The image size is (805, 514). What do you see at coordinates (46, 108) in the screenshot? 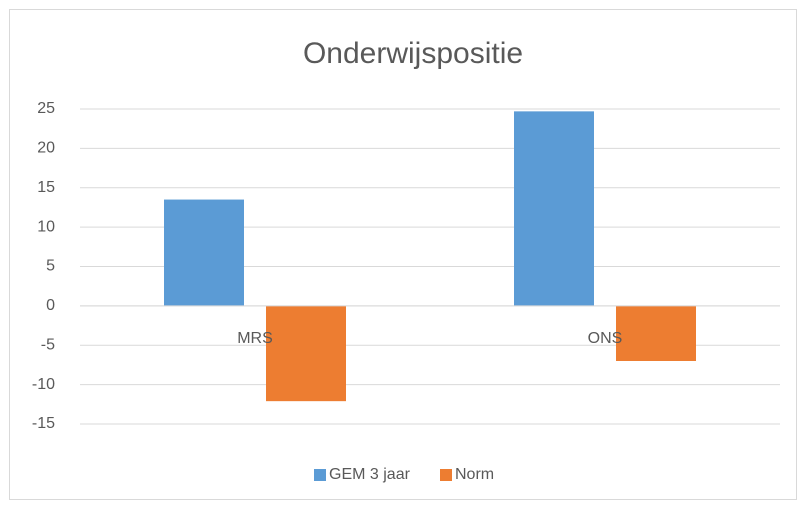
I see `y-tick-label: 25` at bounding box center [46, 108].